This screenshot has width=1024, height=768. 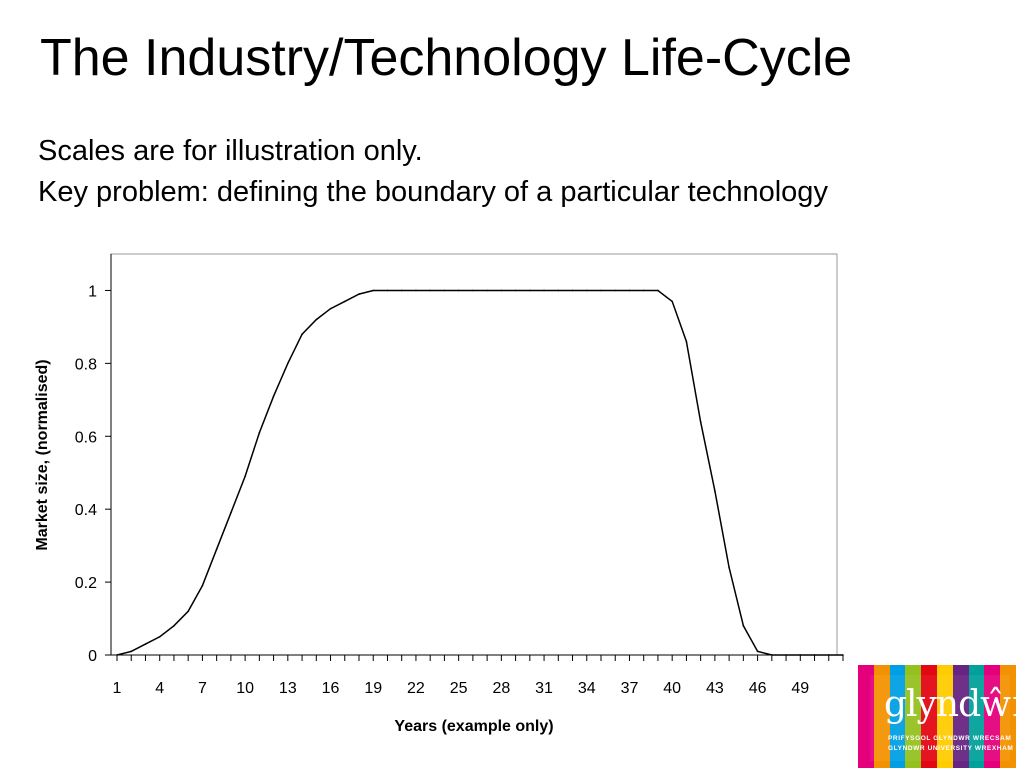 What do you see at coordinates (93, 474) in the screenshot?
I see `y-axis-ticks: 0 0.2 0.4 0.6 0.8 1` at bounding box center [93, 474].